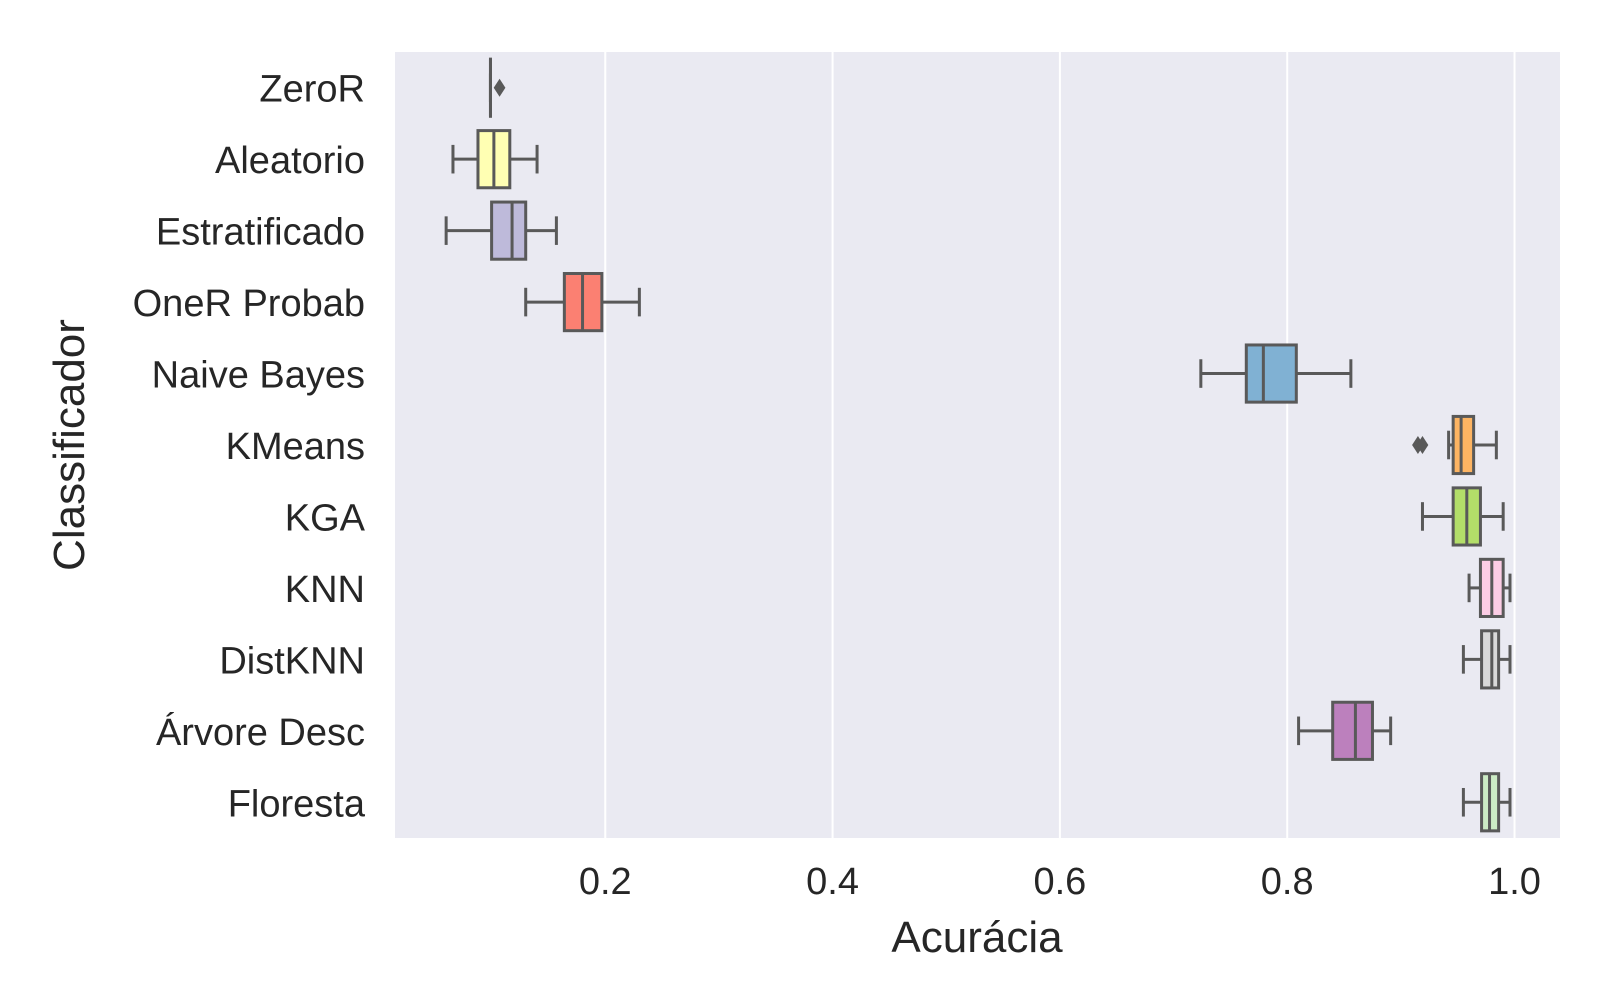 The width and height of the screenshot is (1600, 1000). What do you see at coordinates (249, 304) in the screenshot?
I see `y-tick-label: OneR Probab` at bounding box center [249, 304].